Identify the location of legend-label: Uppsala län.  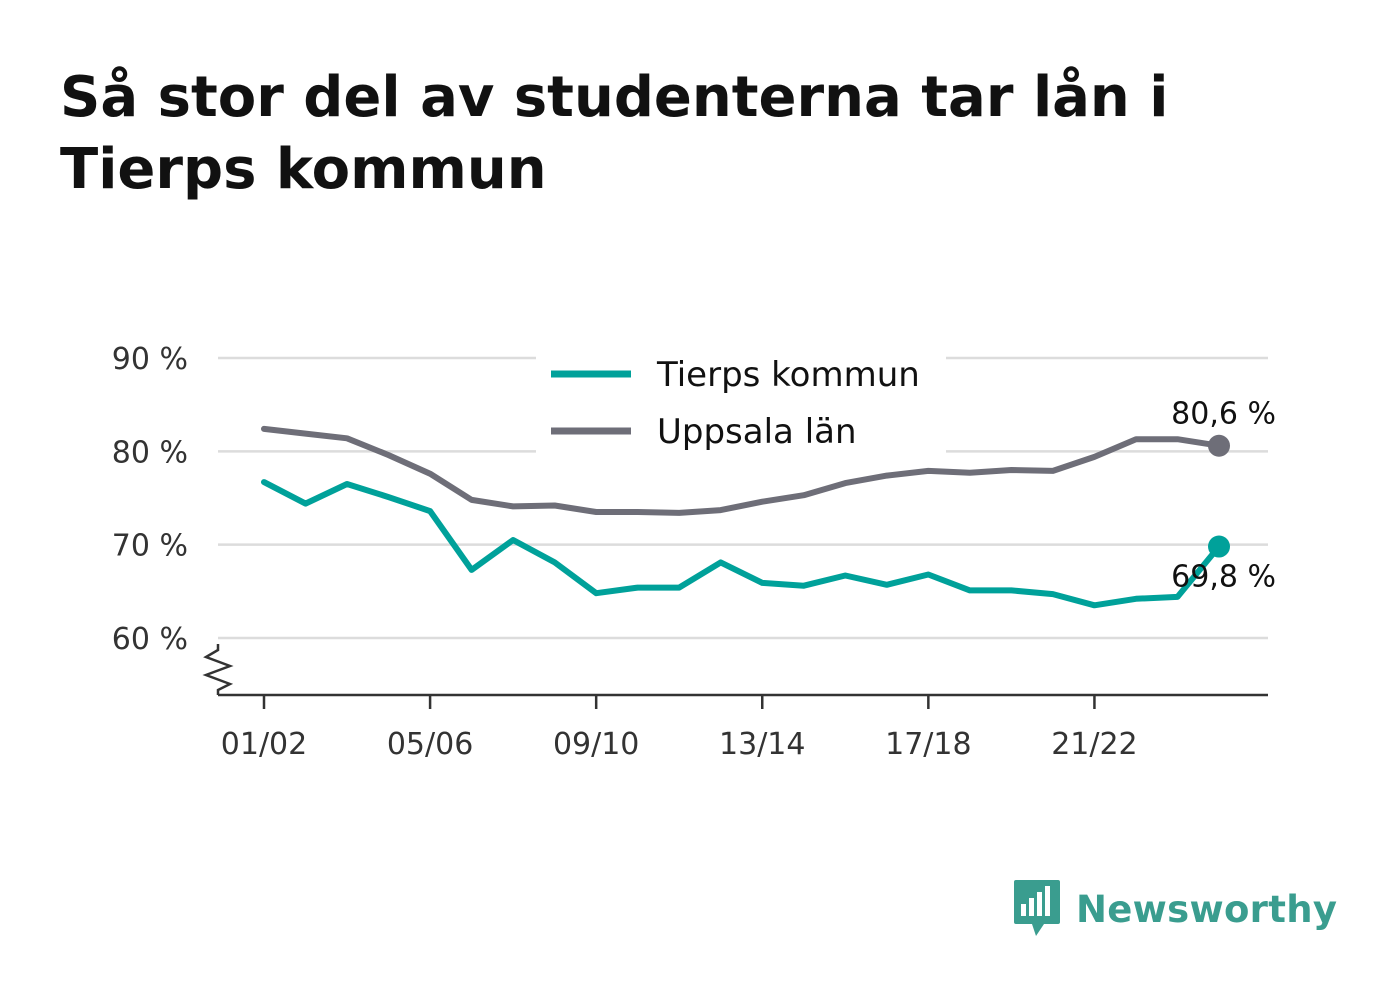
(757, 432).